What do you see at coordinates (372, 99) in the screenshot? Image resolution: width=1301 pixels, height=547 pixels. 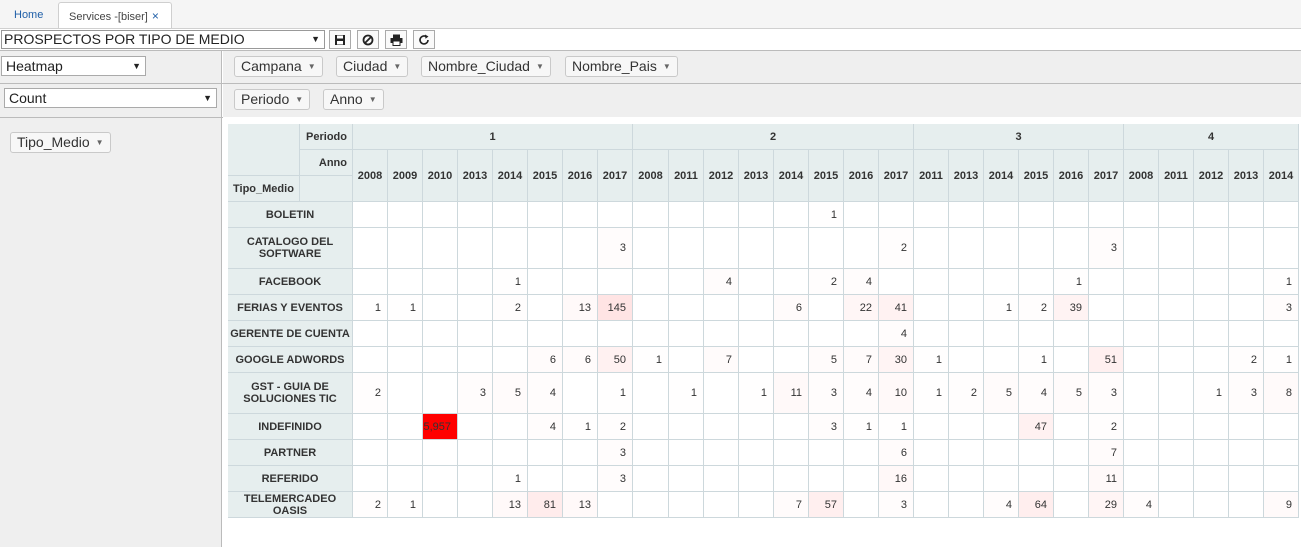 I see `triangle-down-icon: ▼` at bounding box center [372, 99].